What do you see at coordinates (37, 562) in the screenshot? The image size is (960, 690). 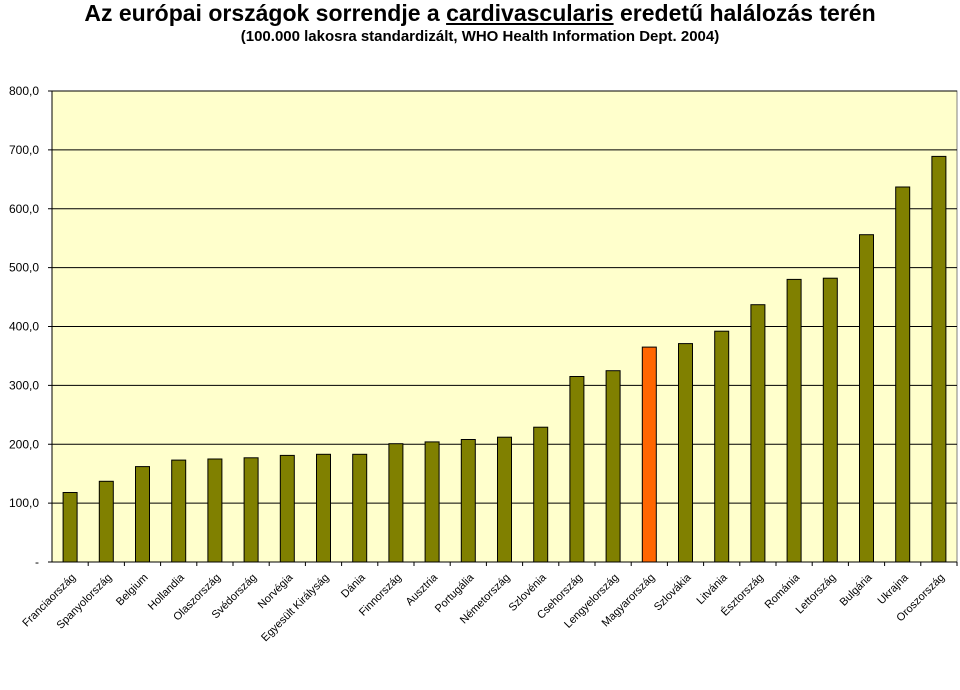 I see `y-tick-label: -` at bounding box center [37, 562].